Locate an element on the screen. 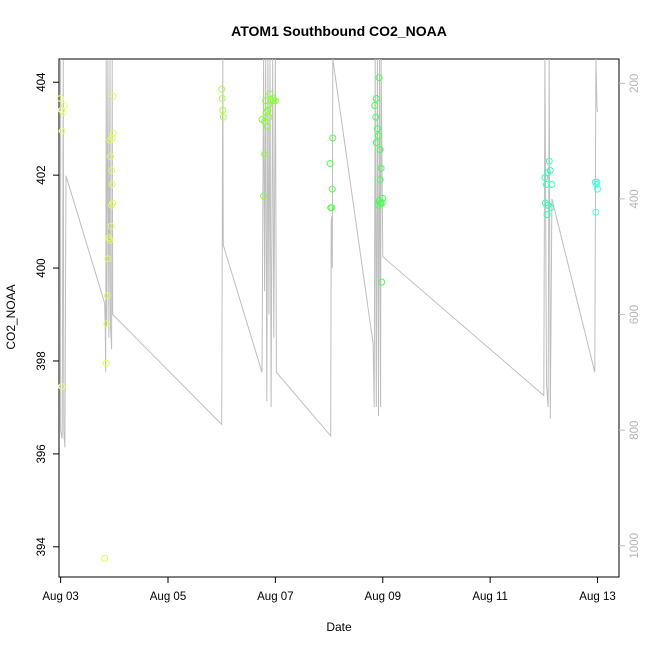 The height and width of the screenshot is (650, 650). x-axis-label: Date is located at coordinates (339, 627).